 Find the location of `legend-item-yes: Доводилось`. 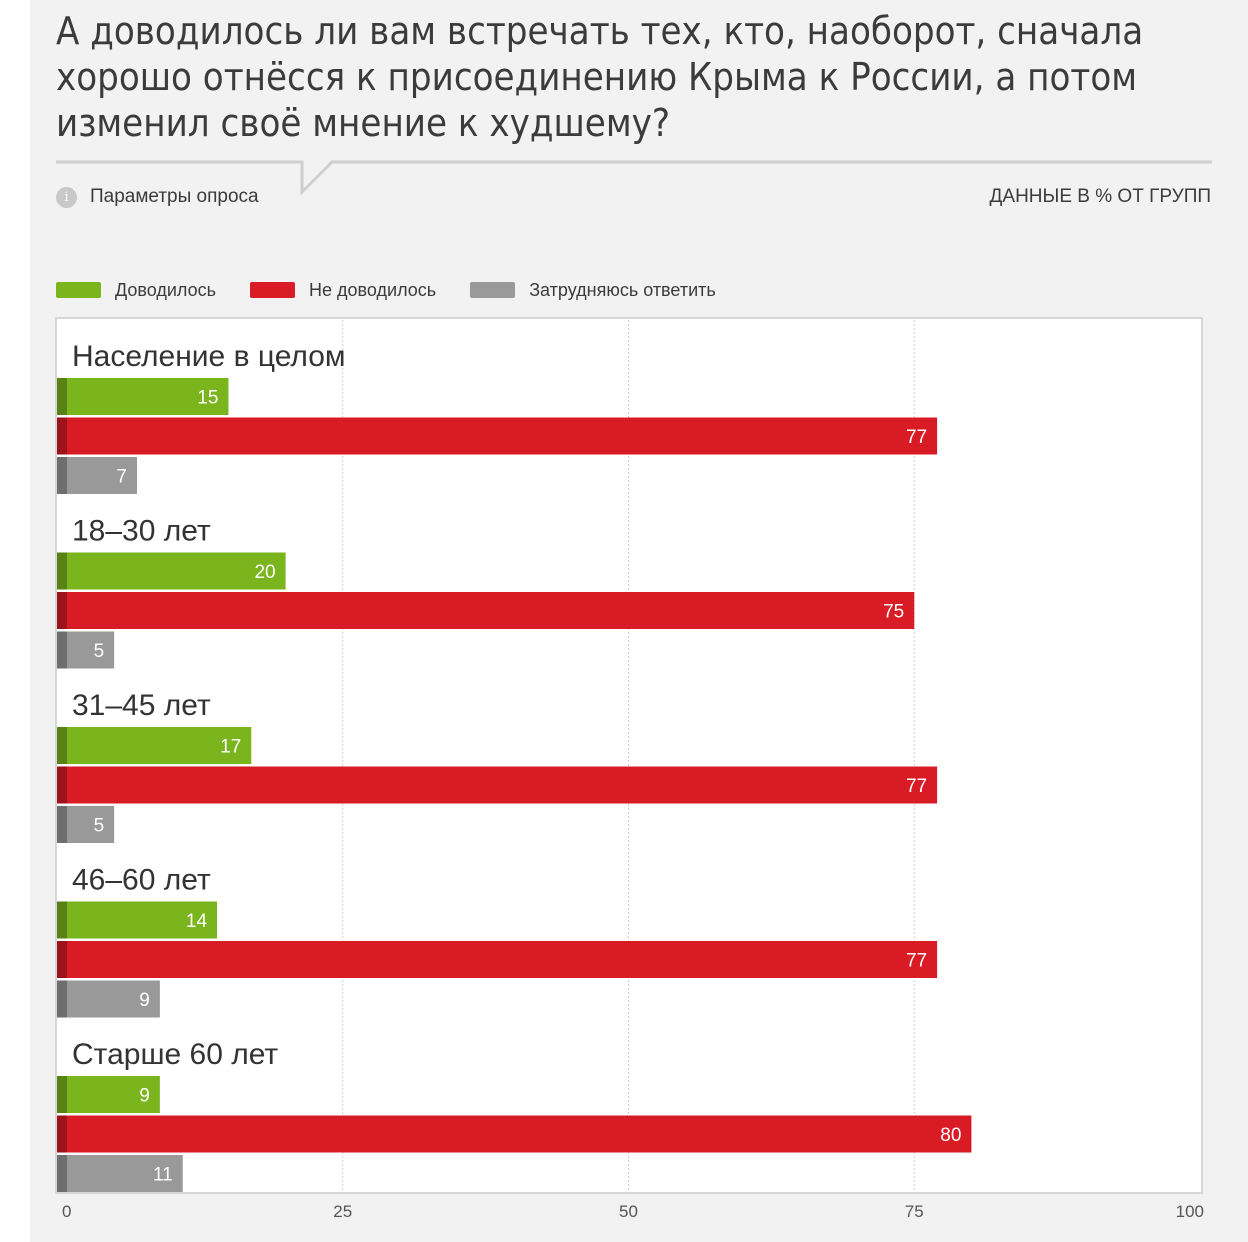

legend-item-yes: Доводилось is located at coordinates (136, 290).